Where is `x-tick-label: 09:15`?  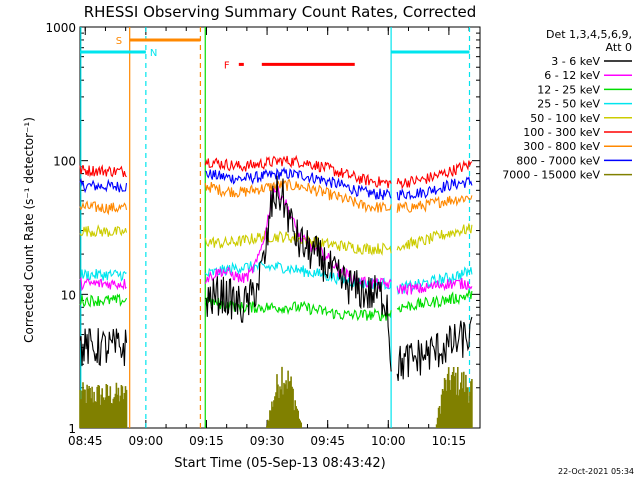
x-tick-label: 09:15 is located at coordinates (206, 441).